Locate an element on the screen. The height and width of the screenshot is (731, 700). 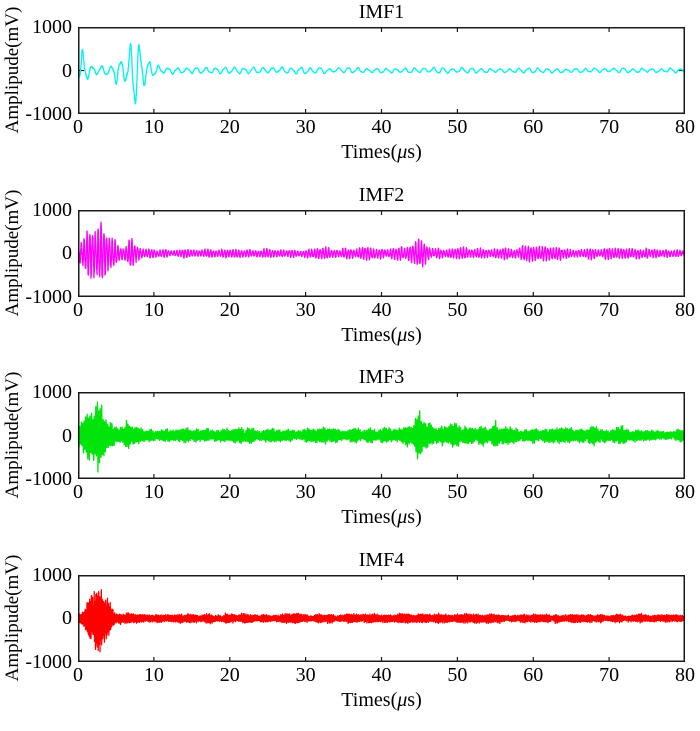
panel-title: IMF2 is located at coordinates (381, 194).